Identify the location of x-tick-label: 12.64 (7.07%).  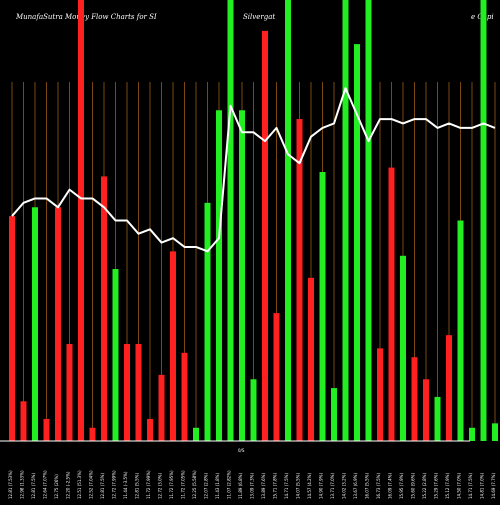
(45, 484).